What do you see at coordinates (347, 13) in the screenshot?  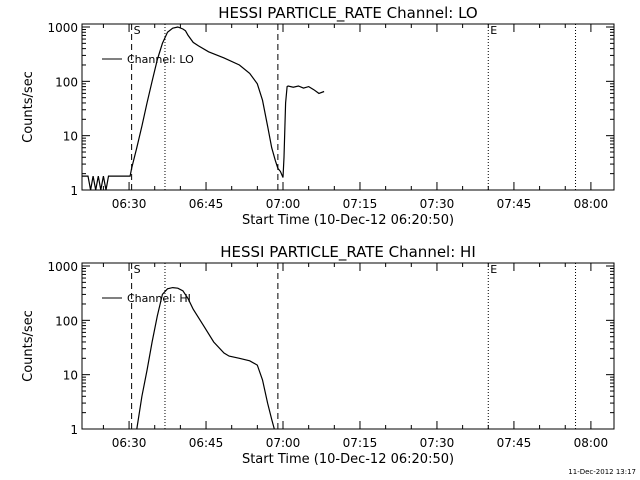 I see `chart-title: HESSI PARTICLE_RATE Channel: LO` at bounding box center [347, 13].